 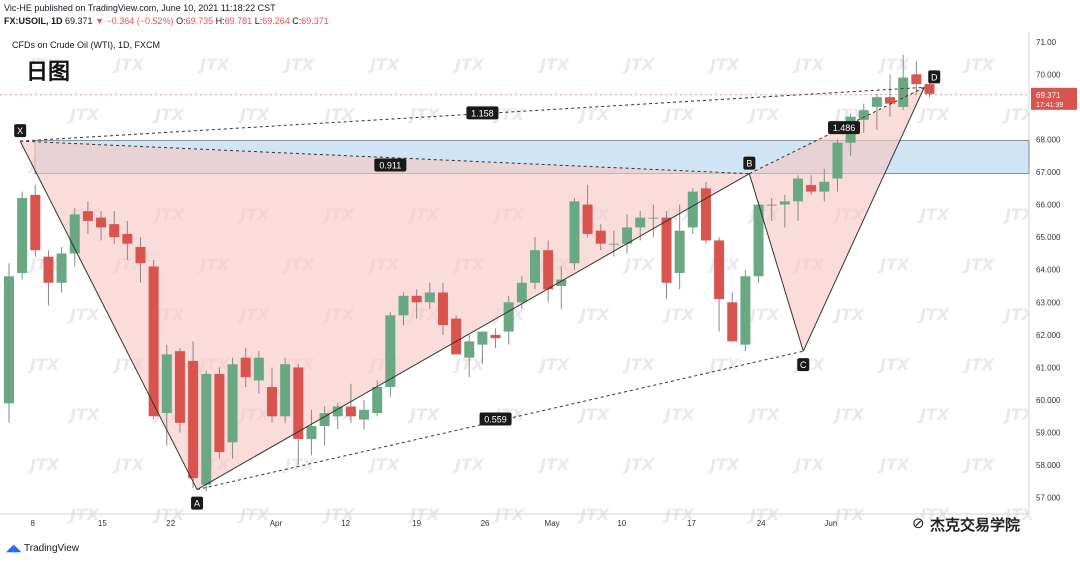 I want to click on y-tick-label: 62.000, so click(x=1048, y=335).